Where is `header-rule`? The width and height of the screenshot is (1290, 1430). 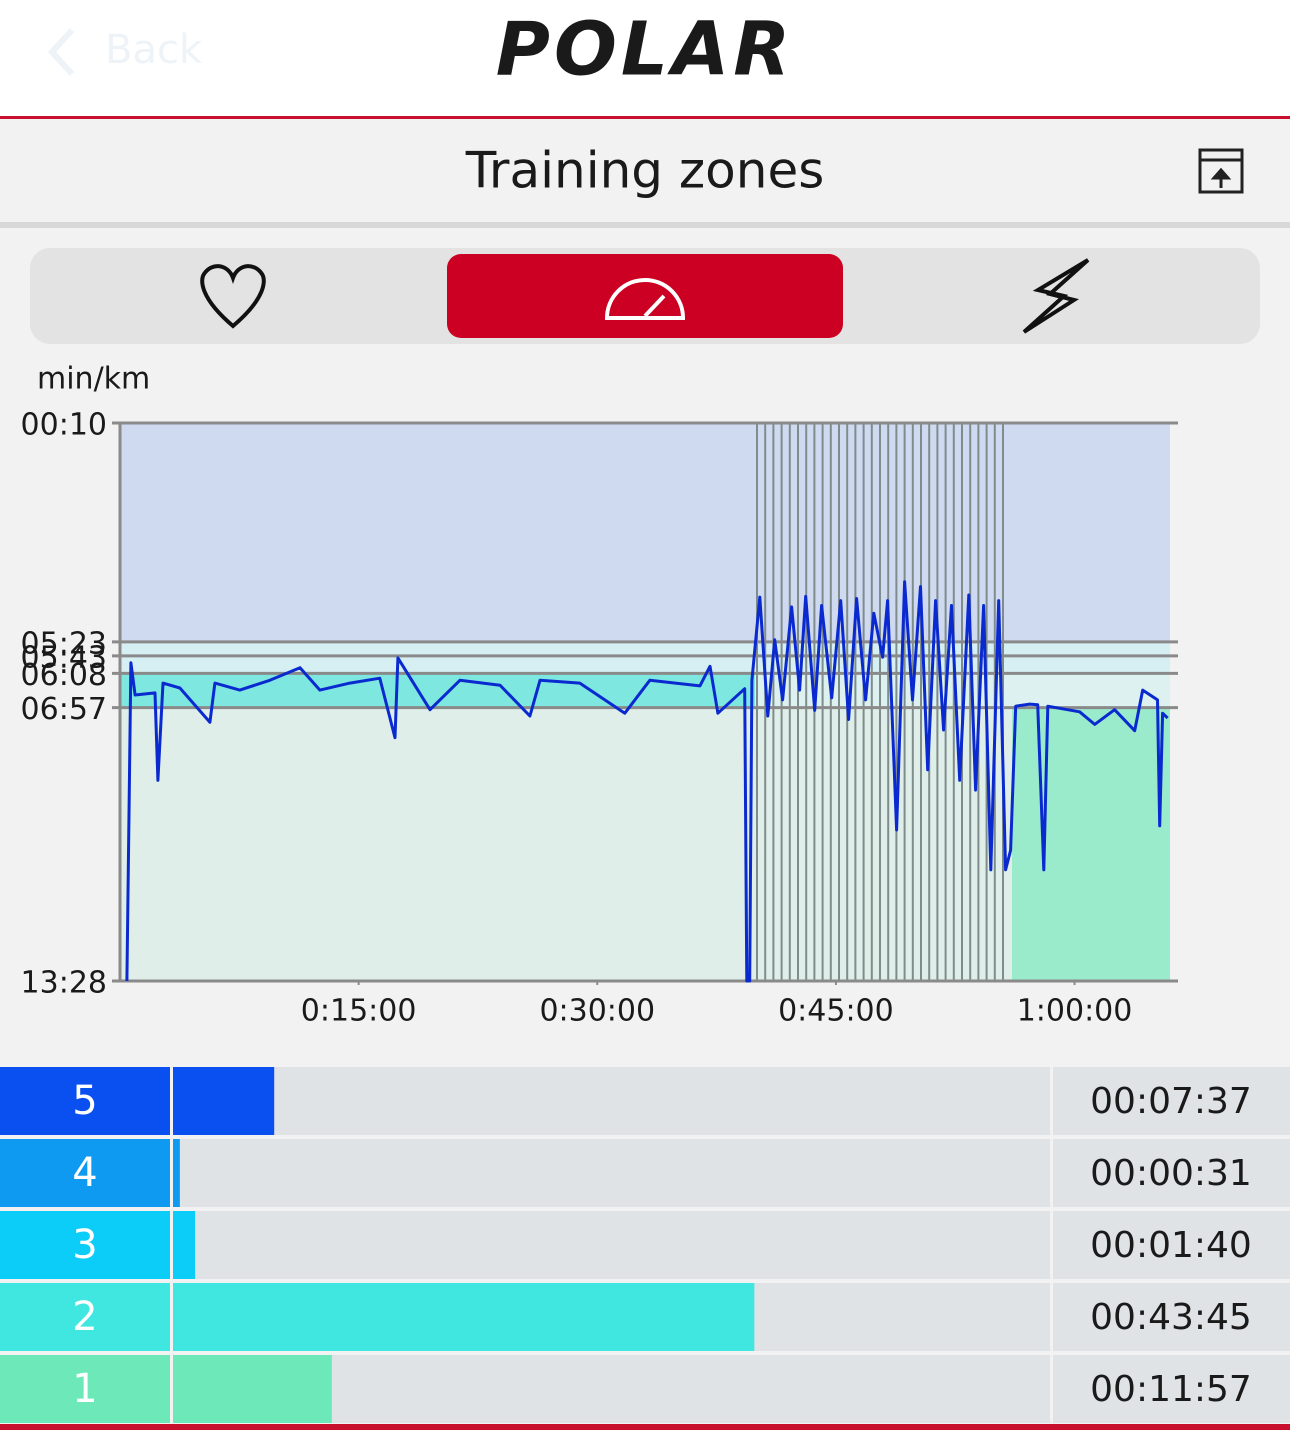
header-rule is located at coordinates (645, 117).